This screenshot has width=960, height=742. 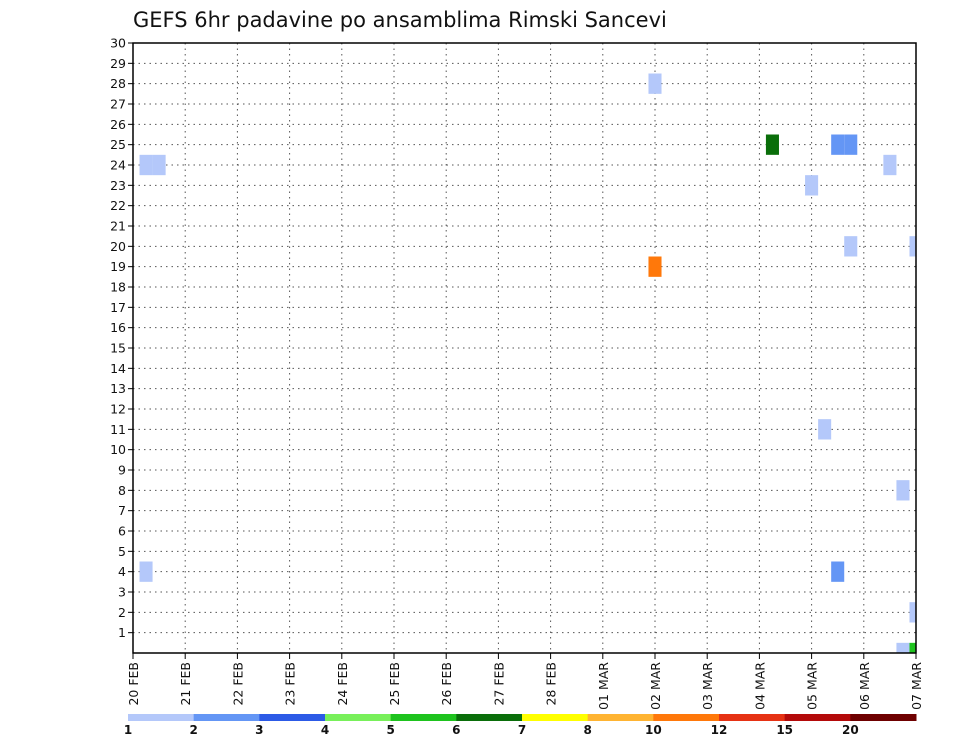 What do you see at coordinates (118, 226) in the screenshot?
I see `y-tick-label: 21` at bounding box center [118, 226].